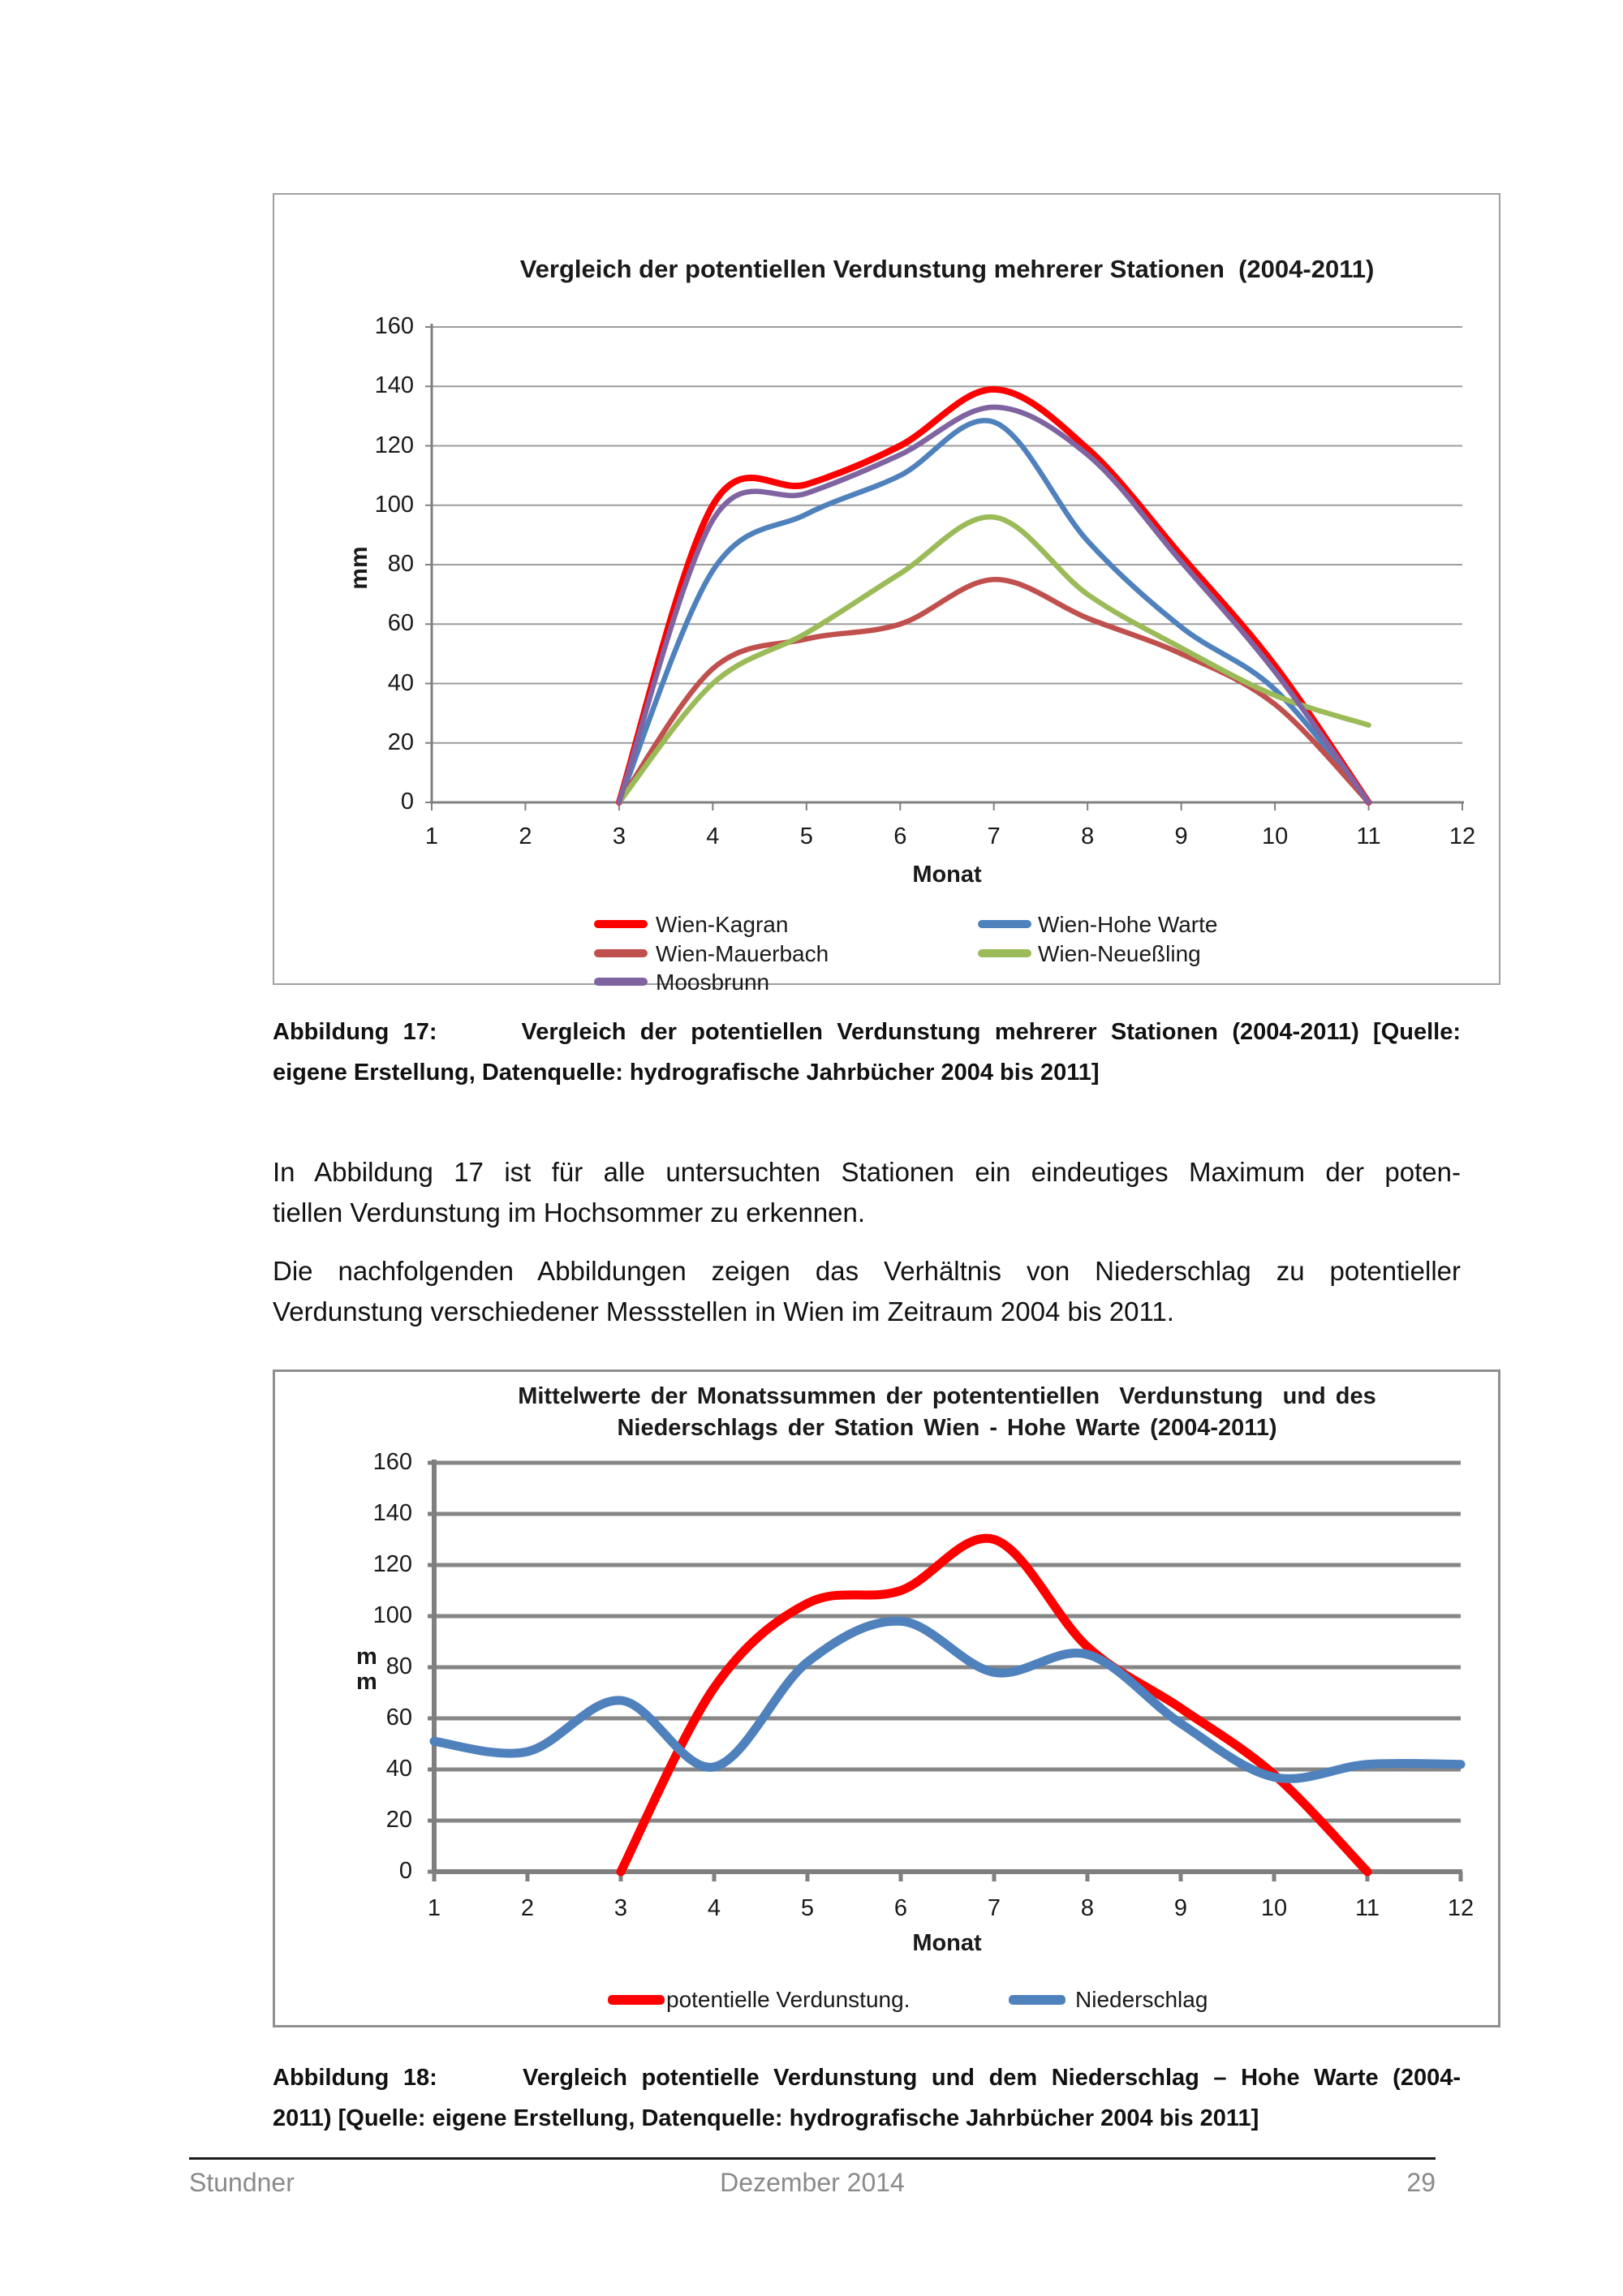 Image resolution: width=1623 pixels, height=2296 pixels. I want to click on legend-label: Wien-Hohe Warte, so click(1128, 924).